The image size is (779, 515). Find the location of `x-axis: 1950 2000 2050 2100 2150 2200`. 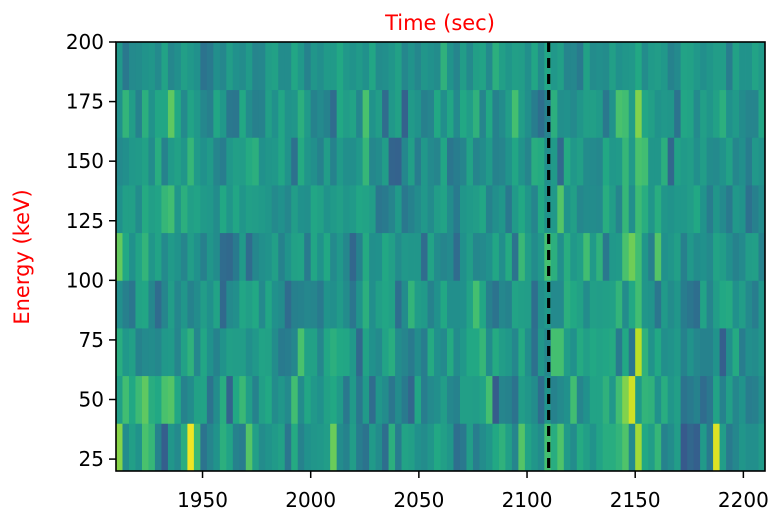

x-axis: 1950 2000 2050 2100 2150 2200 is located at coordinates (473, 491).